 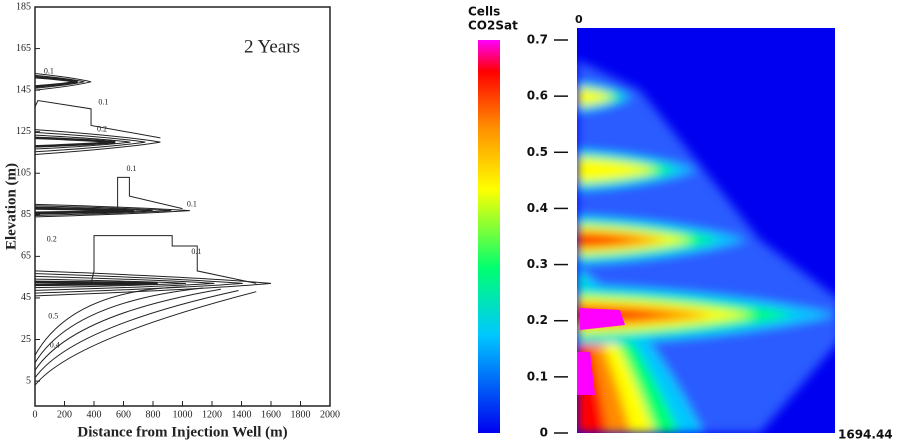 What do you see at coordinates (537, 376) in the screenshot?
I see `colorbar-tick-label: 0.1` at bounding box center [537, 376].